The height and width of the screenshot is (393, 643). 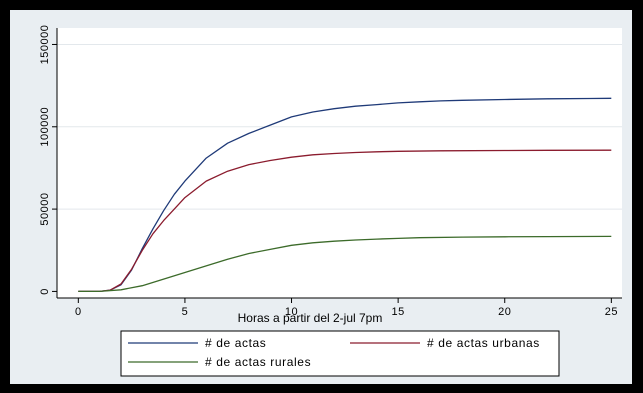 What do you see at coordinates (45, 127) in the screenshot?
I see `y-tick-label-2: 100000` at bounding box center [45, 127].